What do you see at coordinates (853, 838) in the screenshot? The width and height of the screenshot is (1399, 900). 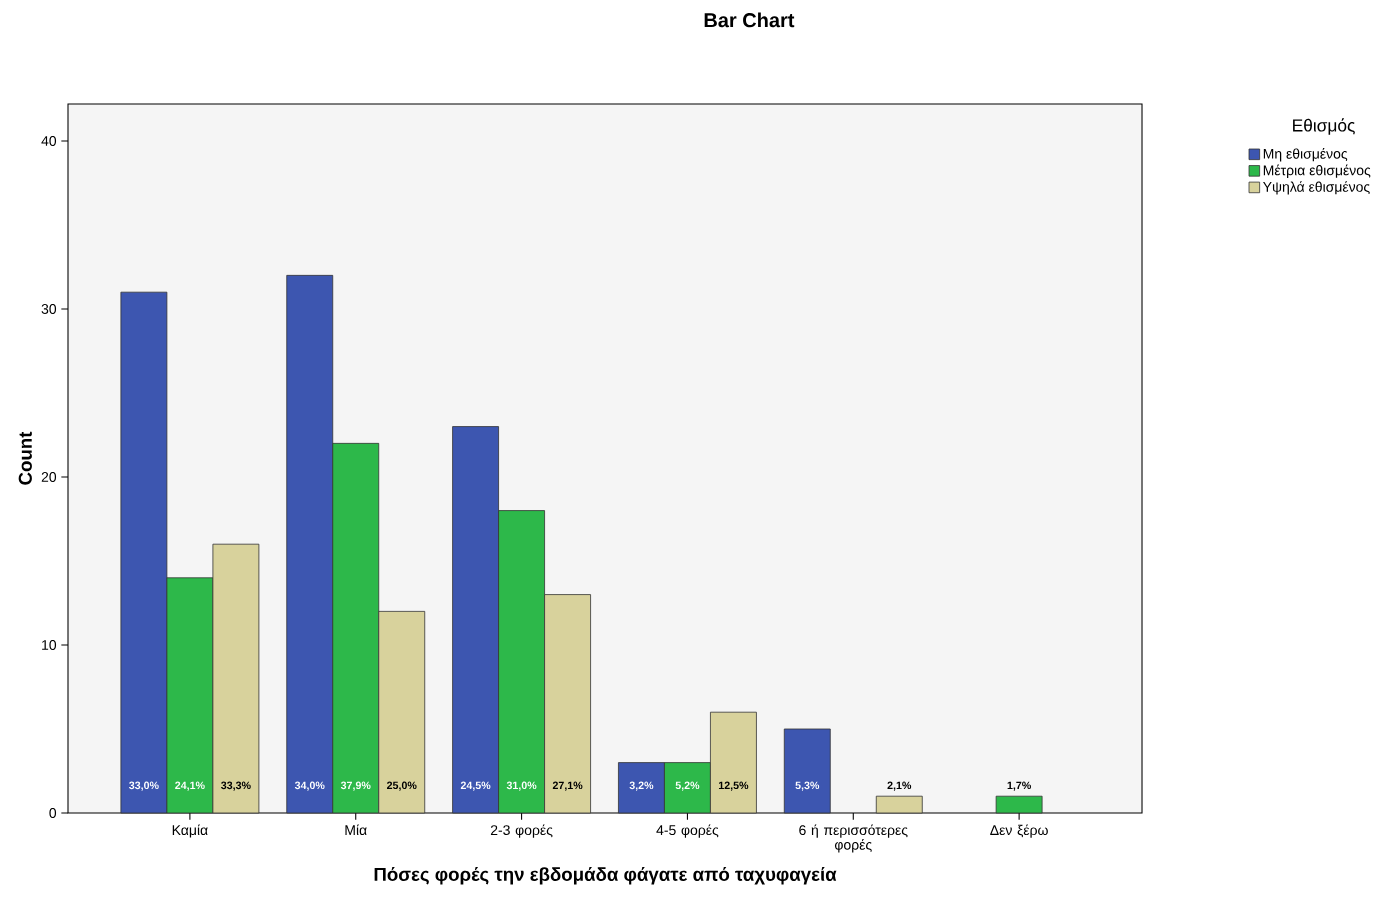 I see `x-tick-label: 6 ή περισσότερες φορές` at bounding box center [853, 838].